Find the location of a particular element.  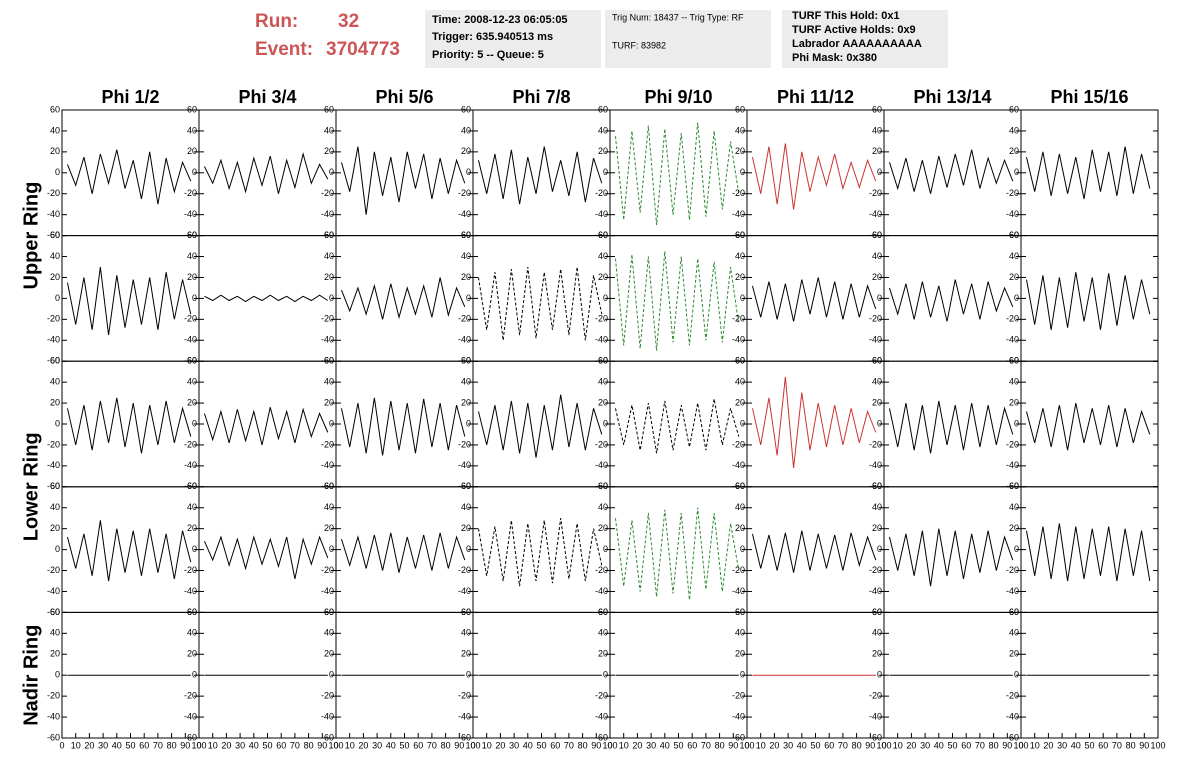

x-tick-label: 70 is located at coordinates (569, 745).